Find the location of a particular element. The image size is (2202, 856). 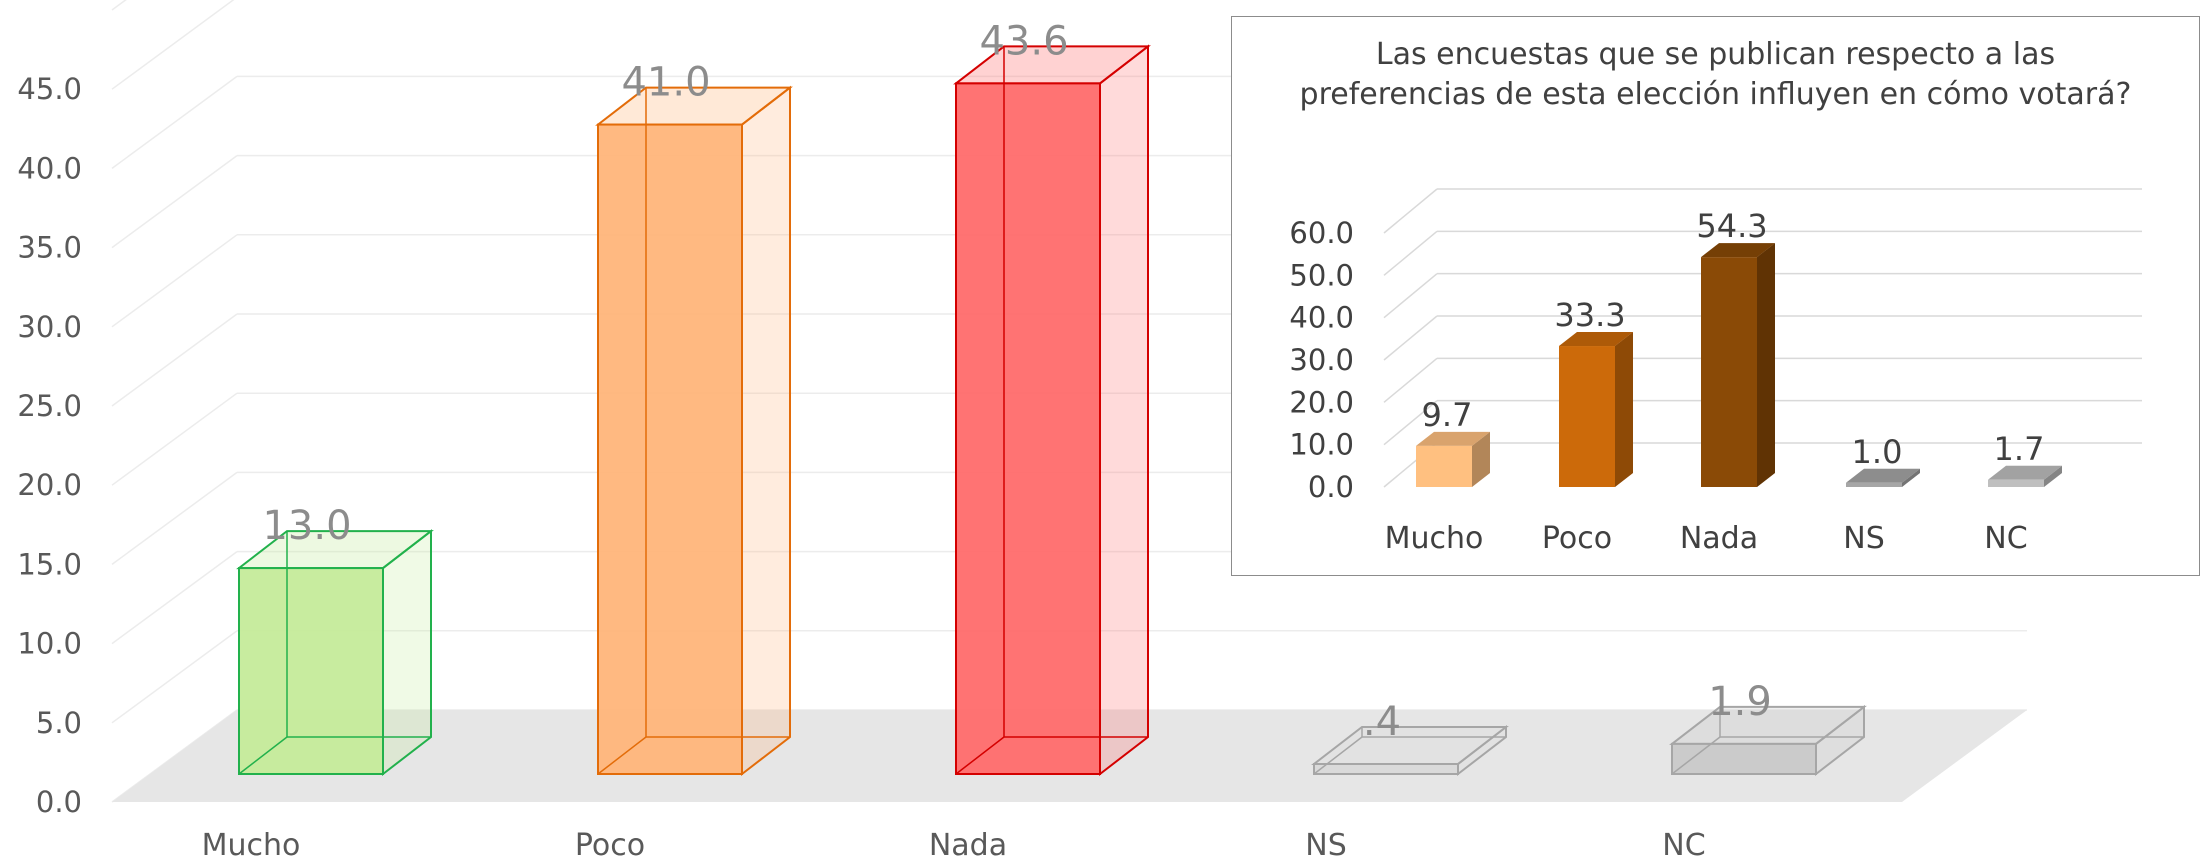

main-bar-value-label: .4 is located at coordinates (1382, 722).